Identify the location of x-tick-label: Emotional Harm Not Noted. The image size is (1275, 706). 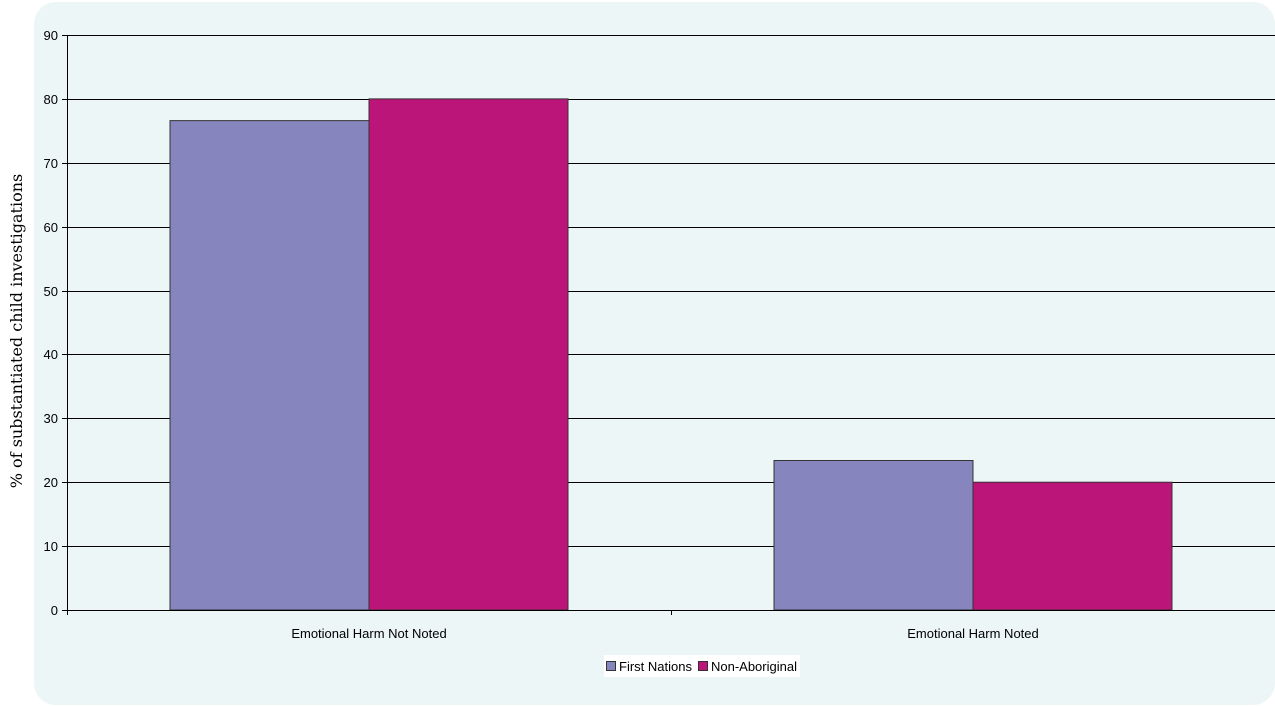
(368, 633).